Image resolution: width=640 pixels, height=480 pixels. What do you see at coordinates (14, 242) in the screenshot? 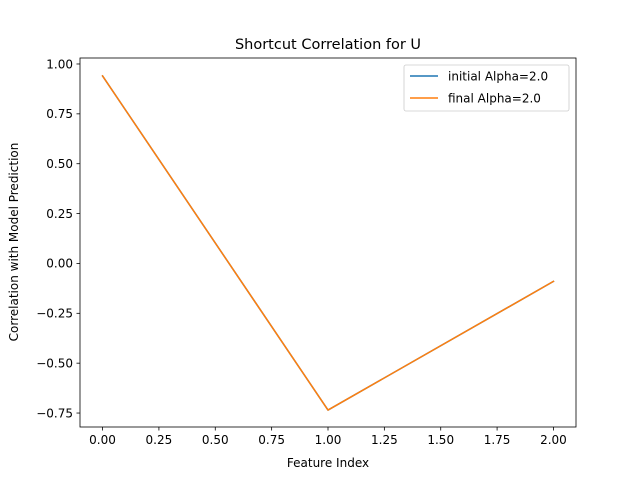
I see `y-axis-label: Correlation with Model Prediction` at bounding box center [14, 242].